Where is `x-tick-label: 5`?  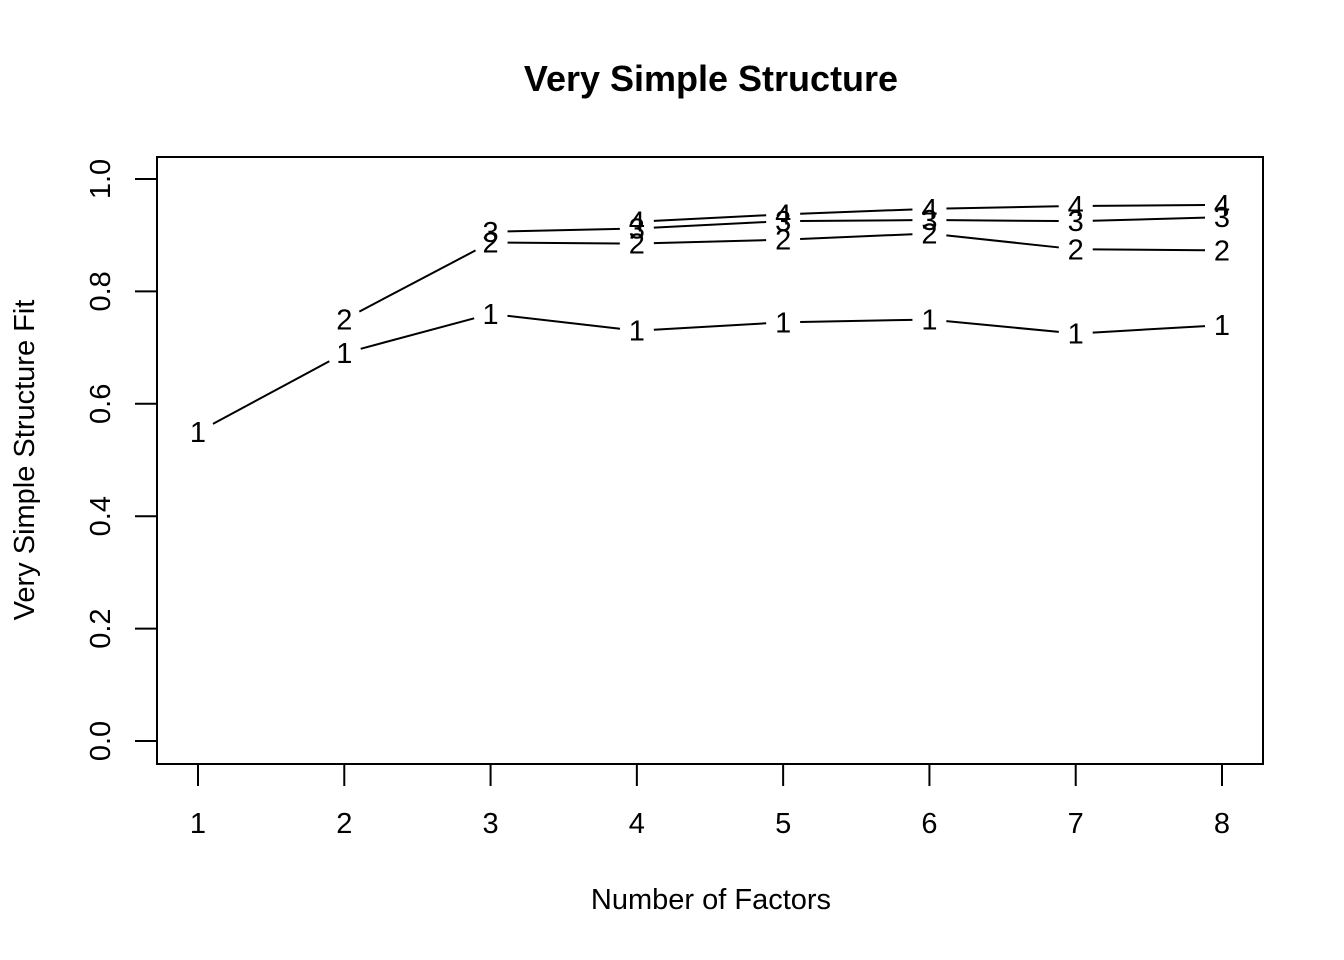 x-tick-label: 5 is located at coordinates (783, 824).